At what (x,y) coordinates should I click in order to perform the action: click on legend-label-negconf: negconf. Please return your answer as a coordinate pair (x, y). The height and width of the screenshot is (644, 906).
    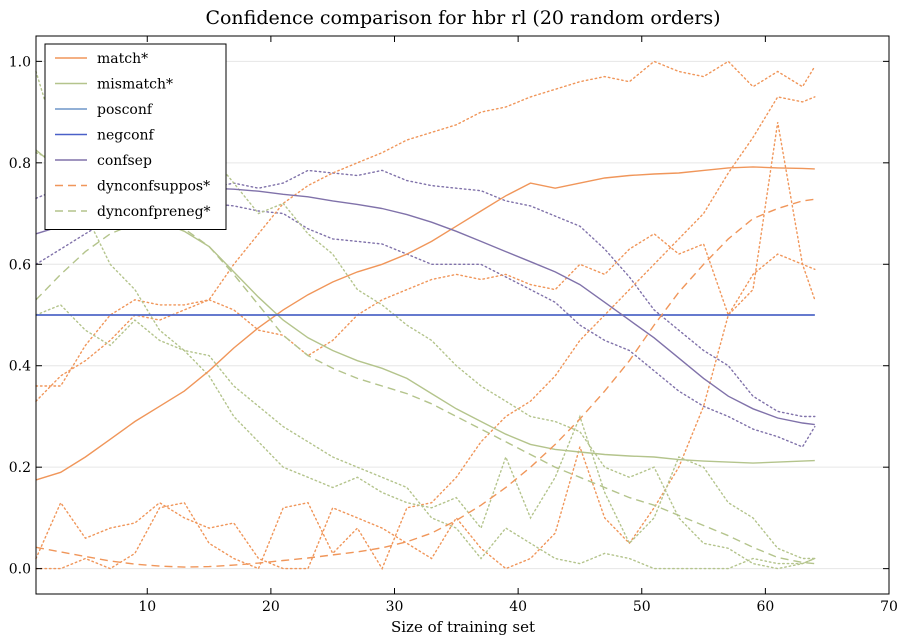
    Looking at the image, I should click on (126, 136).